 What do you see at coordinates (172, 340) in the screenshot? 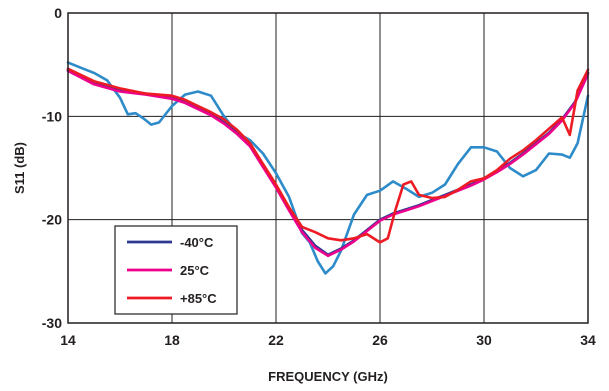
I see `x-tick-label: 18` at bounding box center [172, 340].